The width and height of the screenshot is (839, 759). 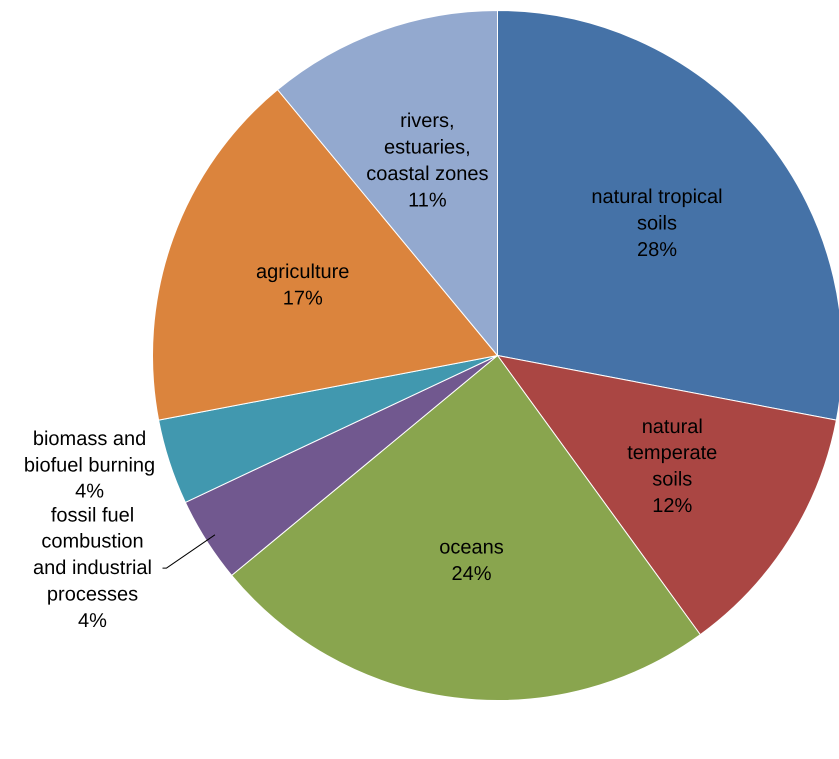 I want to click on slice-label: oceans, so click(x=471, y=547).